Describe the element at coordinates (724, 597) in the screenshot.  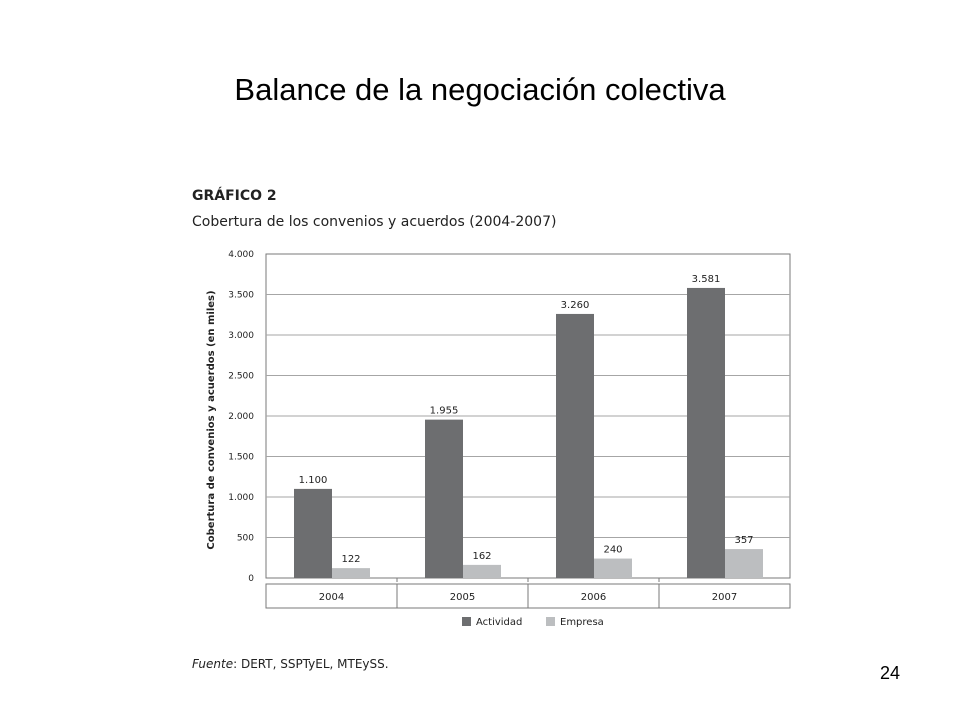
I see `x-tick-label: 2007` at that location.